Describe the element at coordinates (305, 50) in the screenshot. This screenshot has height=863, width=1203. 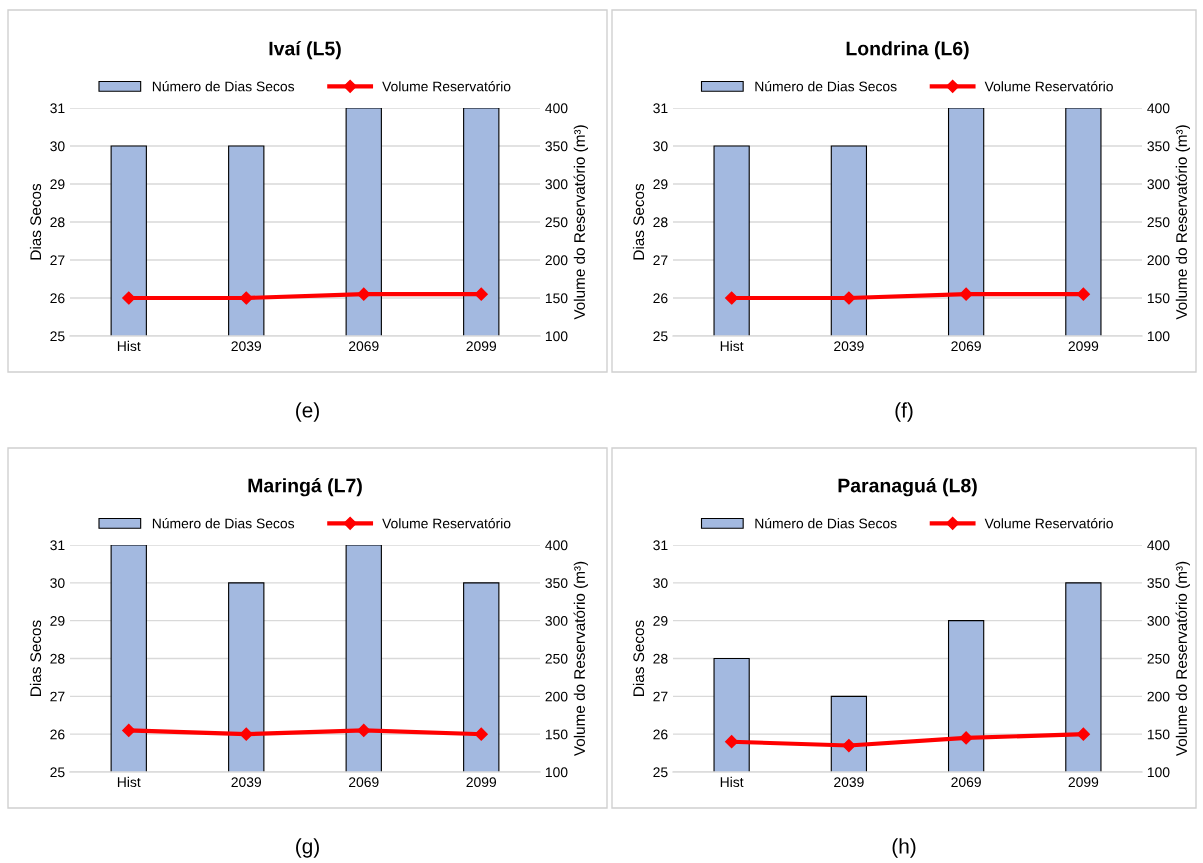
I see `chart-title: Ivaí (L5)` at that location.